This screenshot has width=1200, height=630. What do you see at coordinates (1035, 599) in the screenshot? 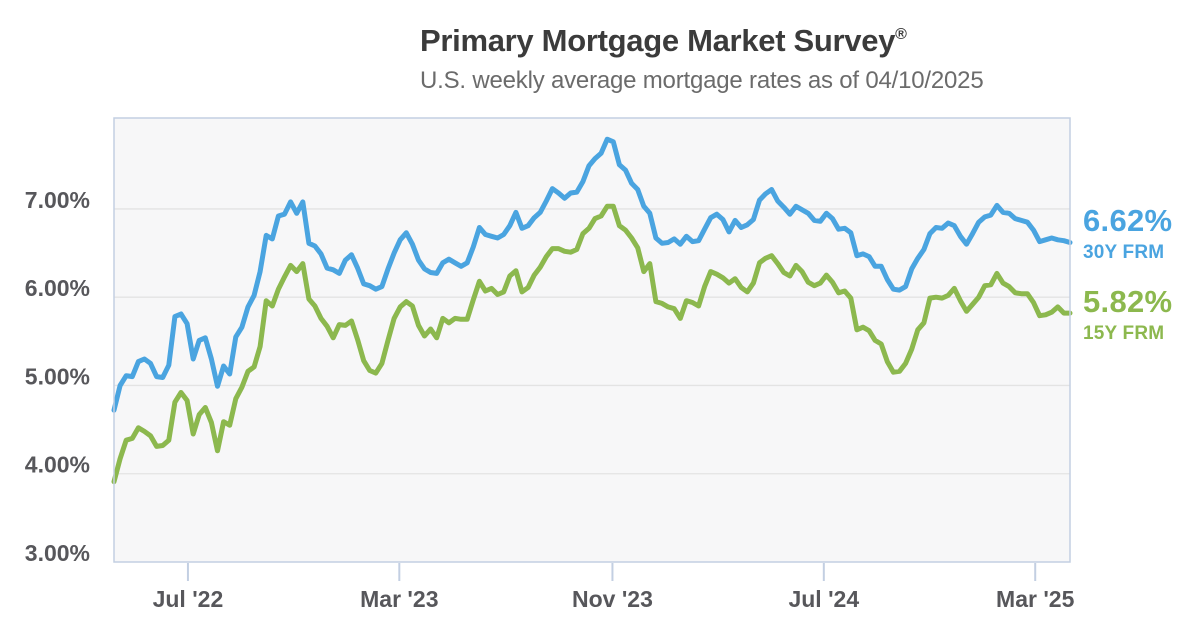
I see `x-axis-label: Mar '25` at bounding box center [1035, 599].